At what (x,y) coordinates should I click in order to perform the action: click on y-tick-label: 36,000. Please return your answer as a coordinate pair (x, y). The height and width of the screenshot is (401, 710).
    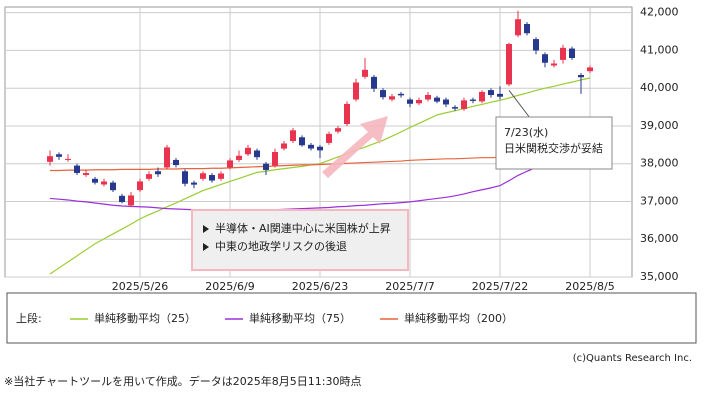
    Looking at the image, I should click on (659, 238).